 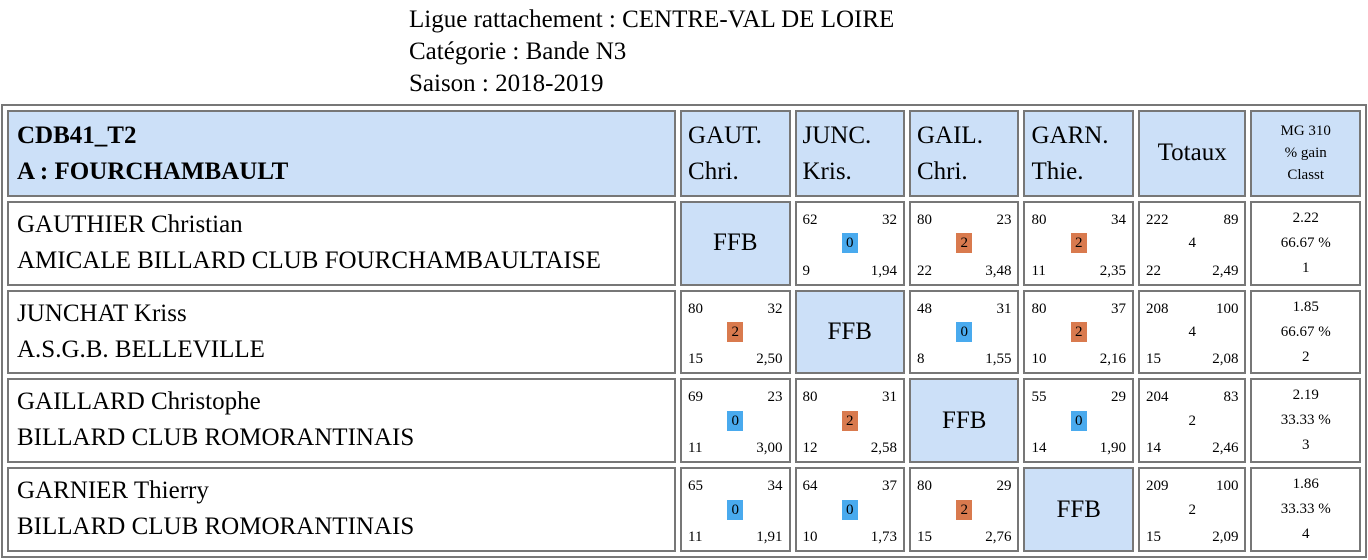 I want to click on column-header-2: GAIL. Chri., so click(x=964, y=153).